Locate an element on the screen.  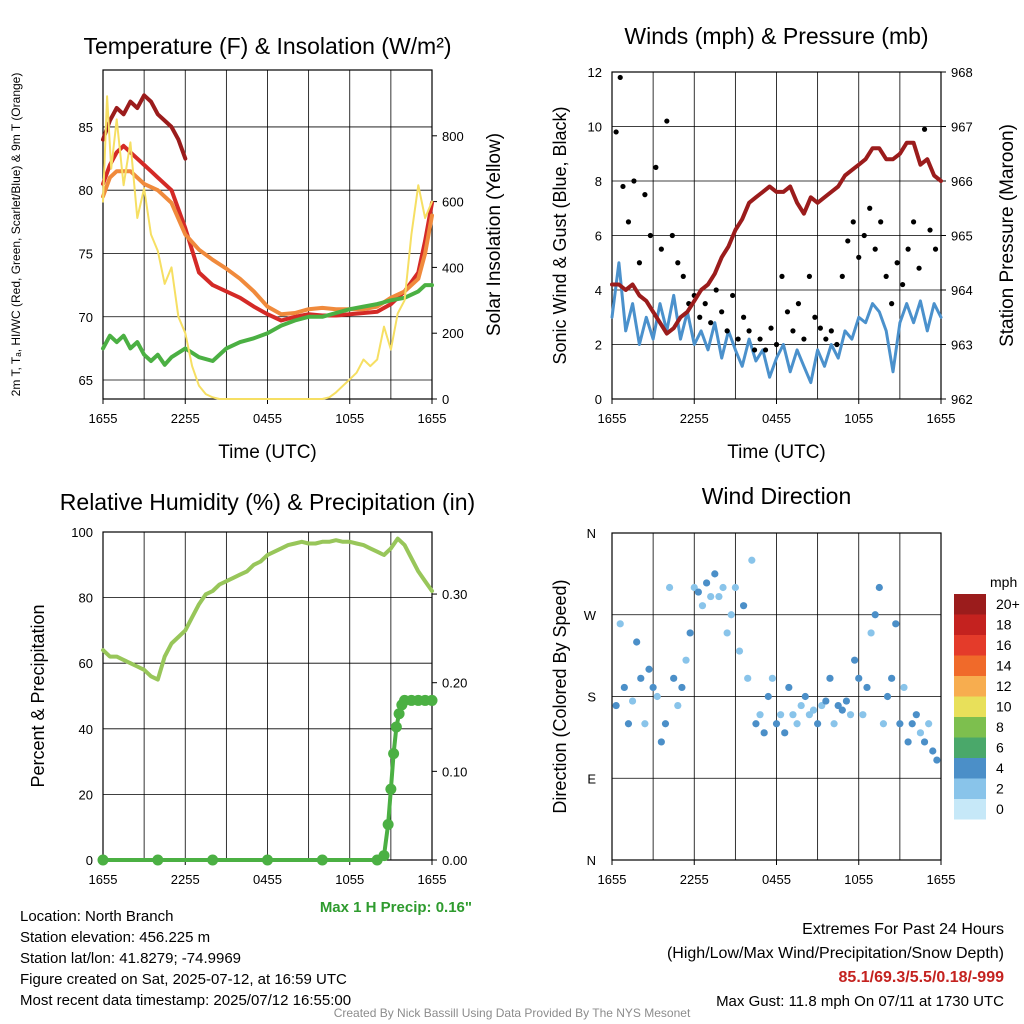
y-tick-label: N is located at coordinates (591, 860).